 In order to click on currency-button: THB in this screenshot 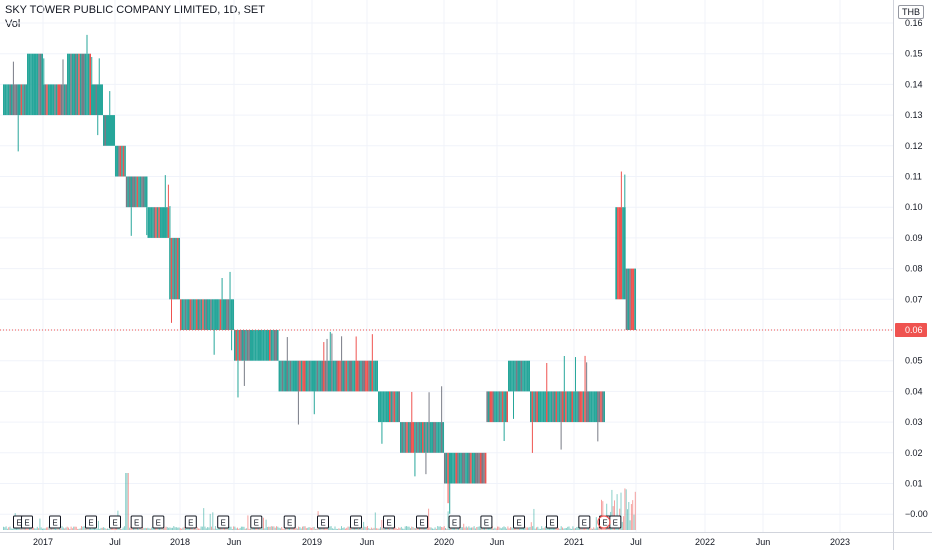, I will do `click(911, 12)`.